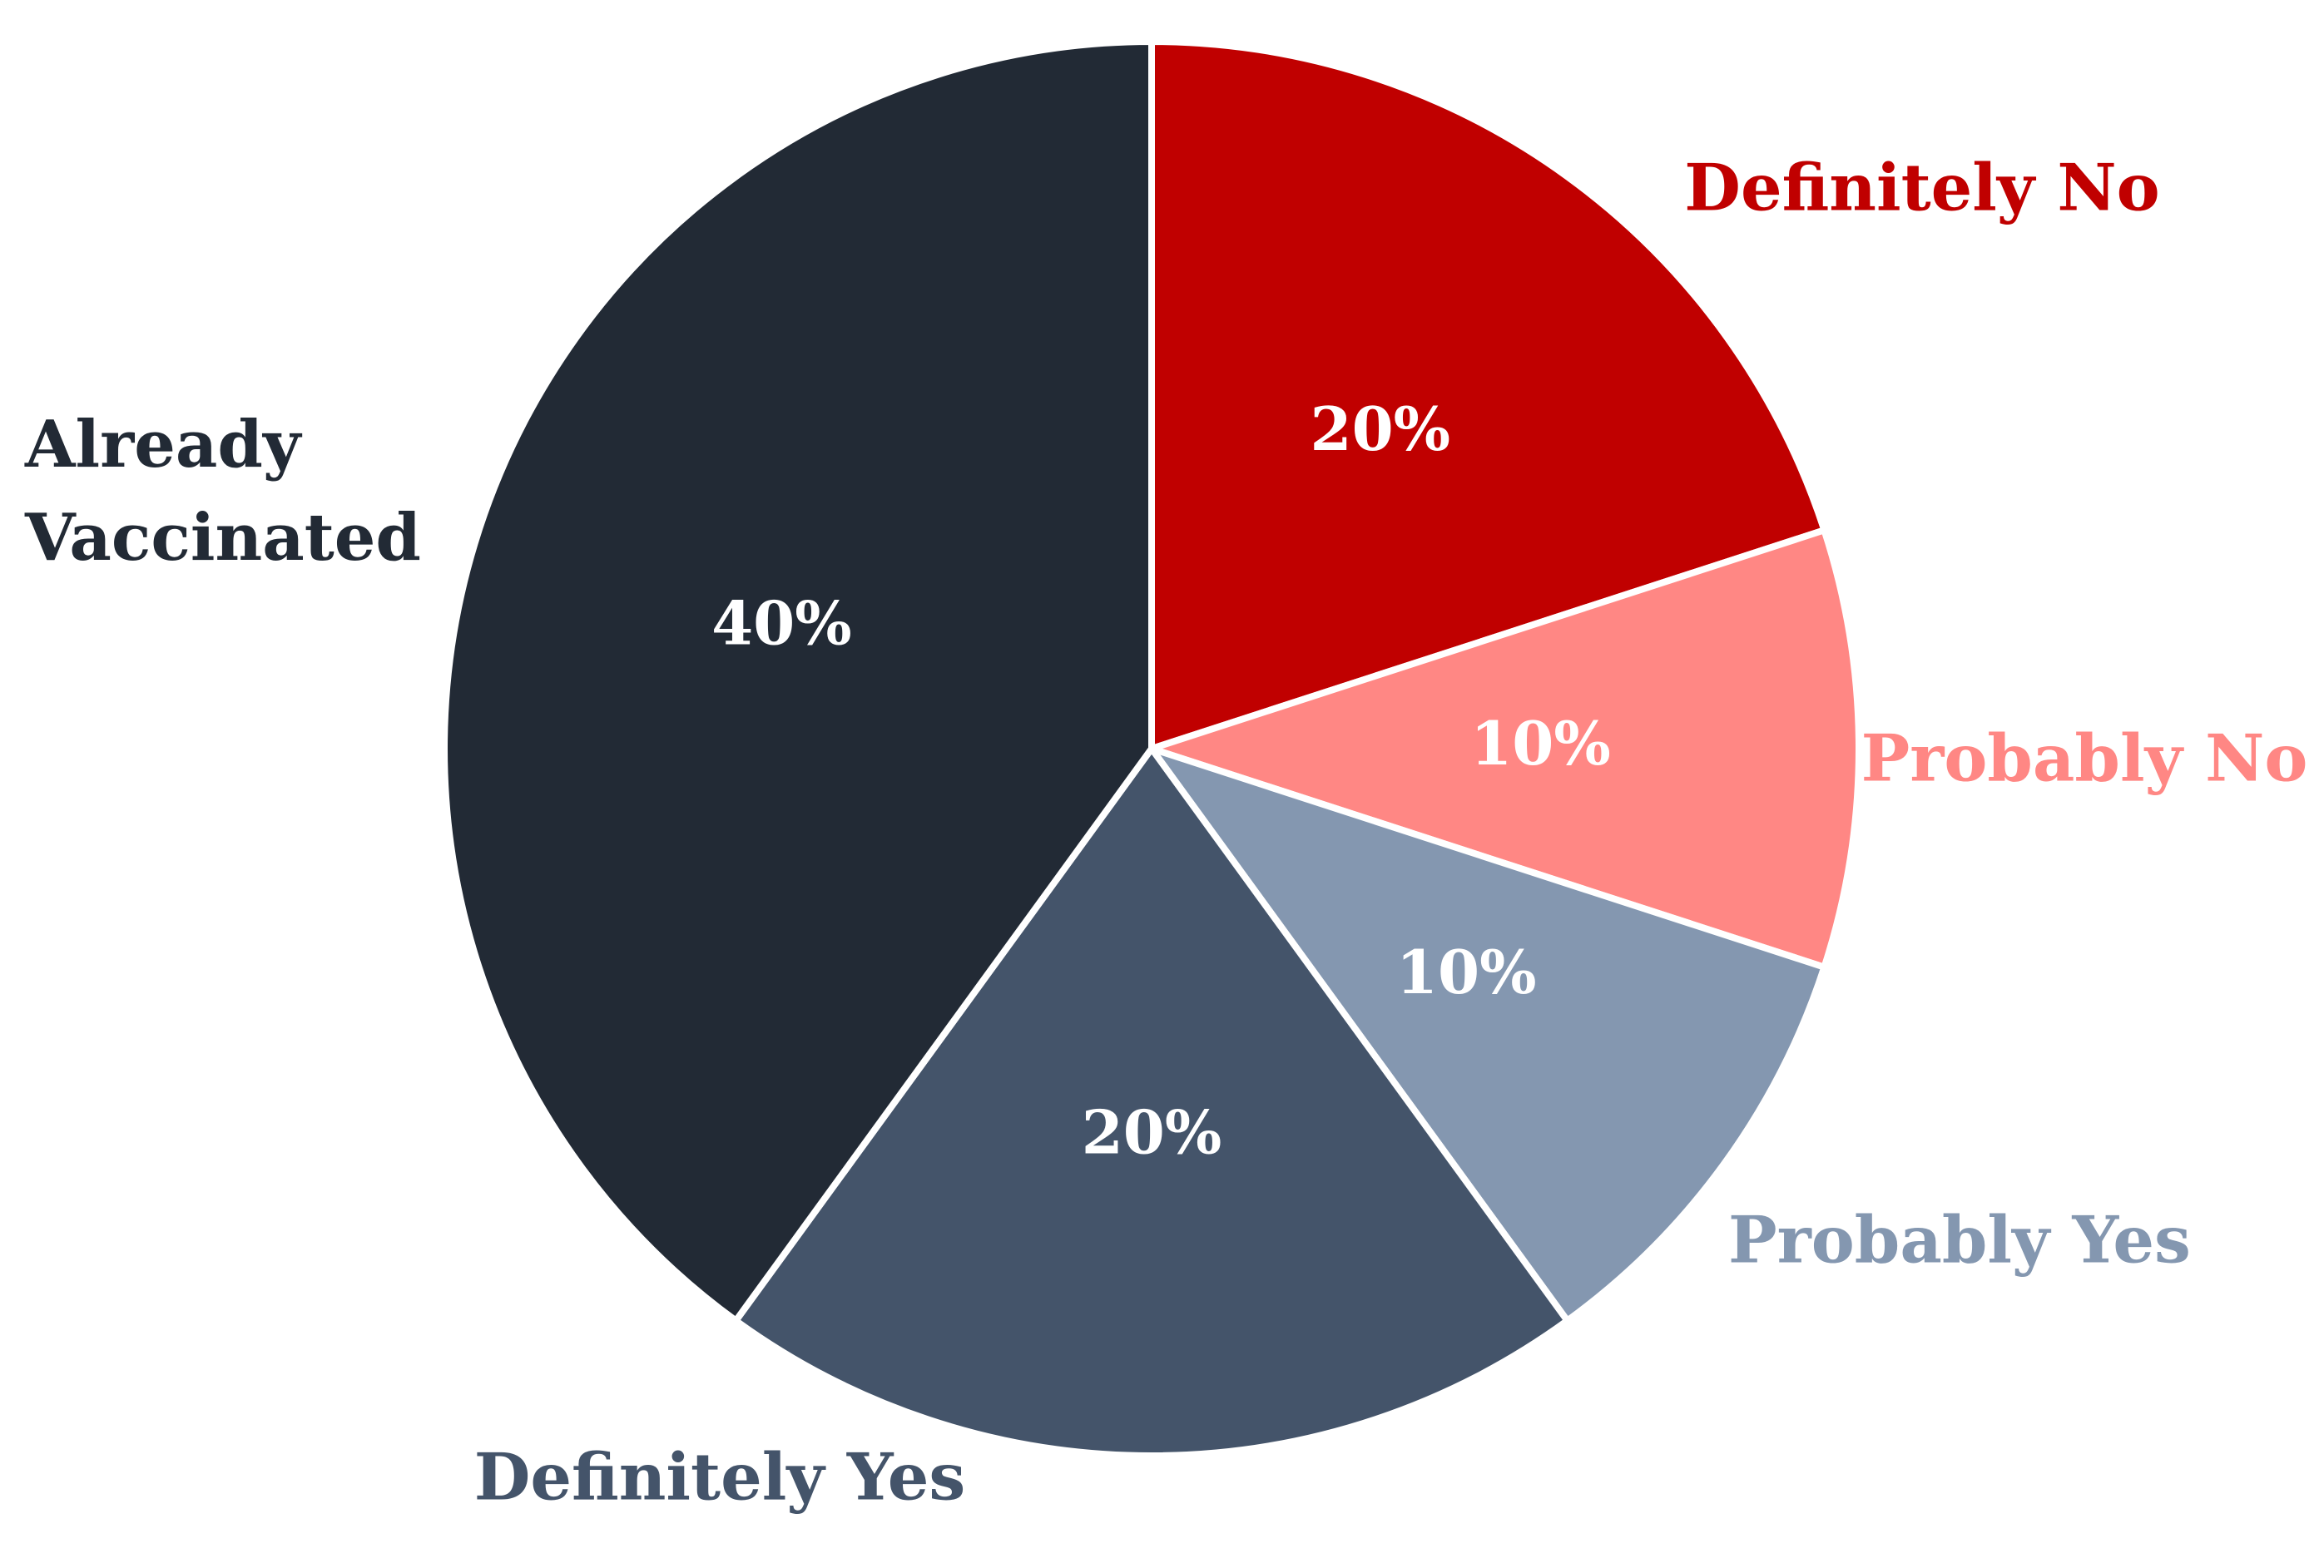 The height and width of the screenshot is (1568, 2324). I want to click on pie-slice-probably-yes, so click(1488, 1034).